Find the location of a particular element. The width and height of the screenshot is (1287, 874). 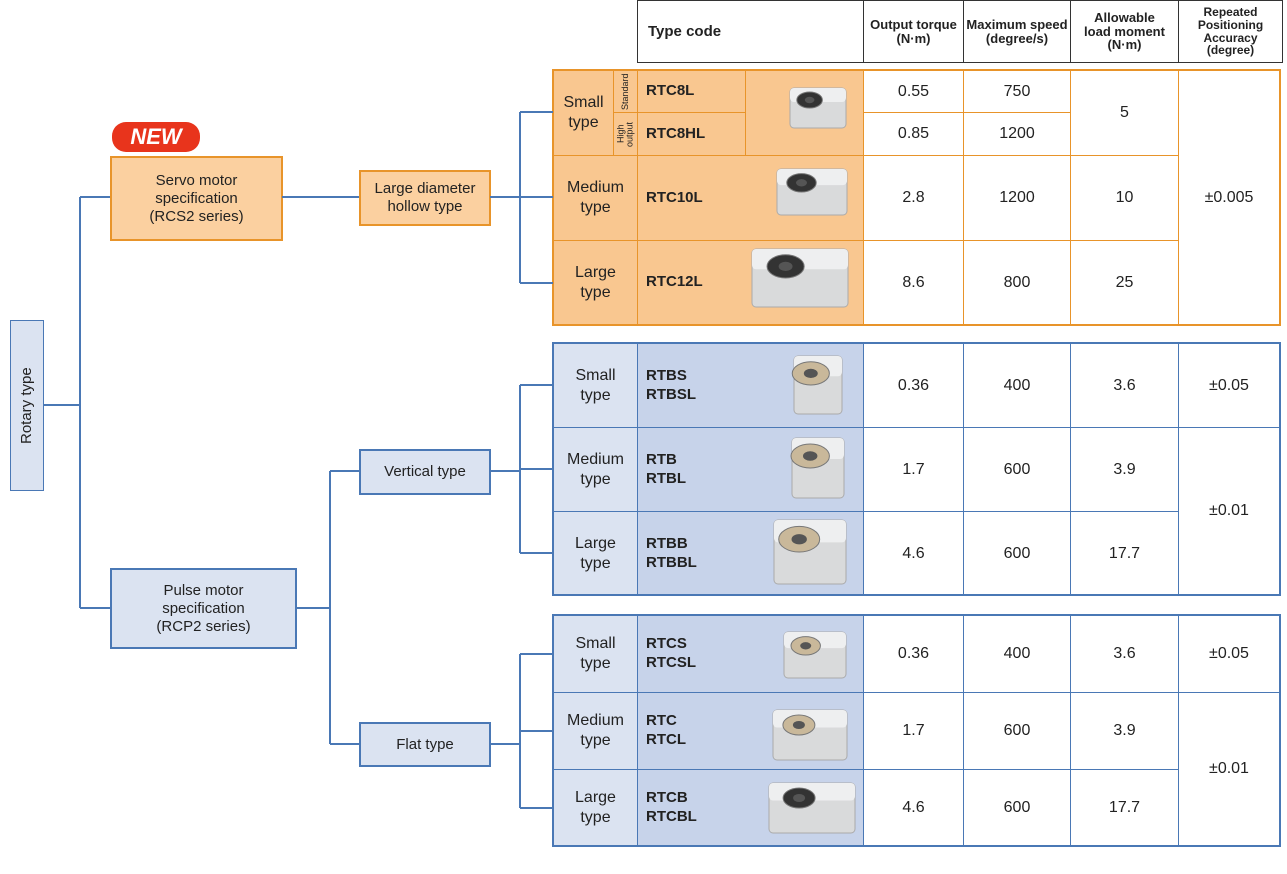

vertical-box: Vertical type is located at coordinates (425, 472).